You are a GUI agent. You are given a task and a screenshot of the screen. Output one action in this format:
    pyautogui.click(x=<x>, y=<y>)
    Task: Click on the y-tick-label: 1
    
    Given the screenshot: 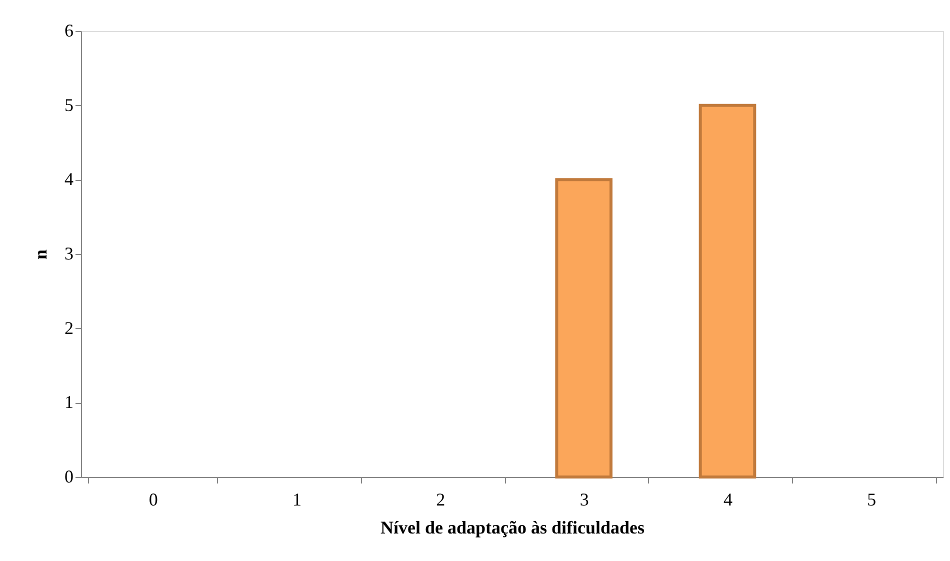 What is the action you would take?
    pyautogui.click(x=69, y=402)
    